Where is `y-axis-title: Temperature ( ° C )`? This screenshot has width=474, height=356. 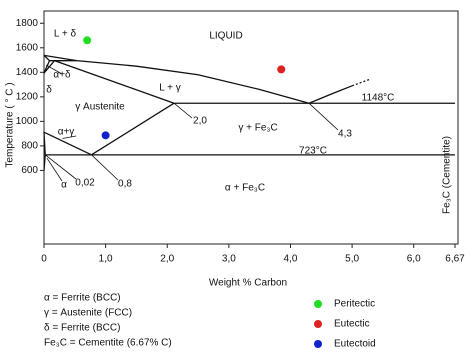
y-axis-title: Temperature ( ° C ) is located at coordinates (10, 124).